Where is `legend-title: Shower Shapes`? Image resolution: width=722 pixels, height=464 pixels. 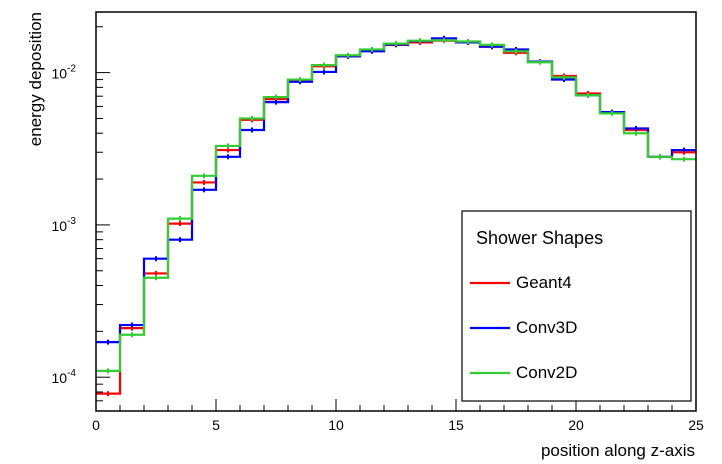 legend-title: Shower Shapes is located at coordinates (539, 238).